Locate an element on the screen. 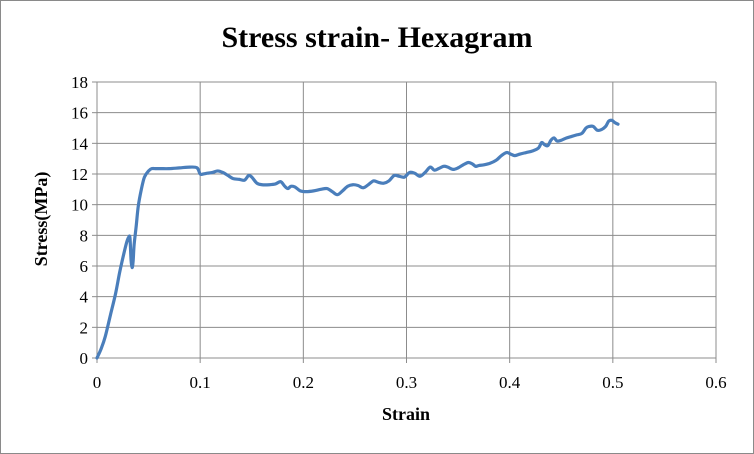 This screenshot has height=454, width=754. y-tick-label: 4 is located at coordinates (84, 297).